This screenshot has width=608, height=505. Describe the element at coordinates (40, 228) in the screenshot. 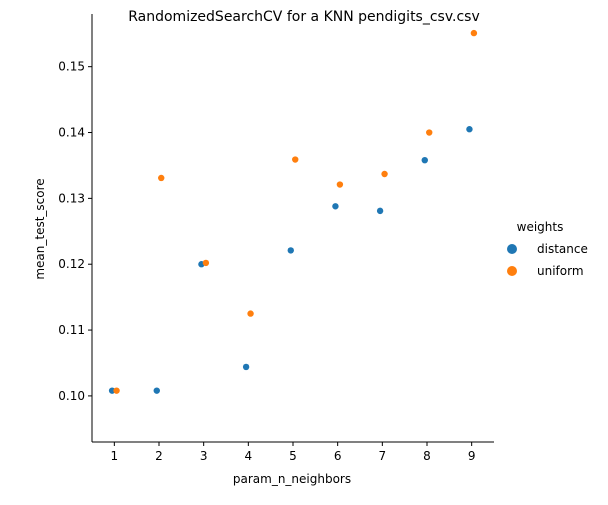

I see `y-axis-label: mean_test_score` at that location.